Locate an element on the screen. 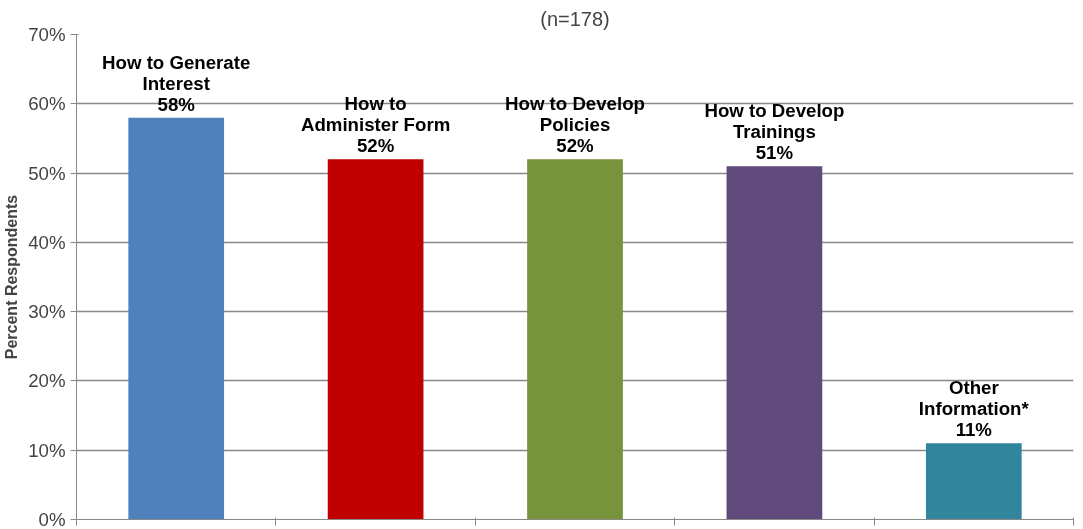 This screenshot has width=1083, height=529. y-tick-label: 40% is located at coordinates (47, 242).